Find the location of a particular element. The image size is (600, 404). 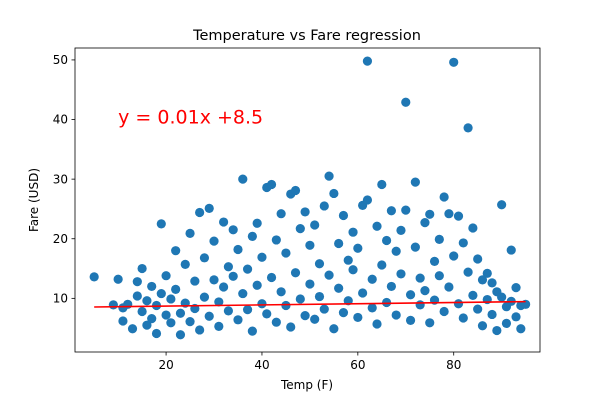

x-tick-label: 80 is located at coordinates (453, 365).